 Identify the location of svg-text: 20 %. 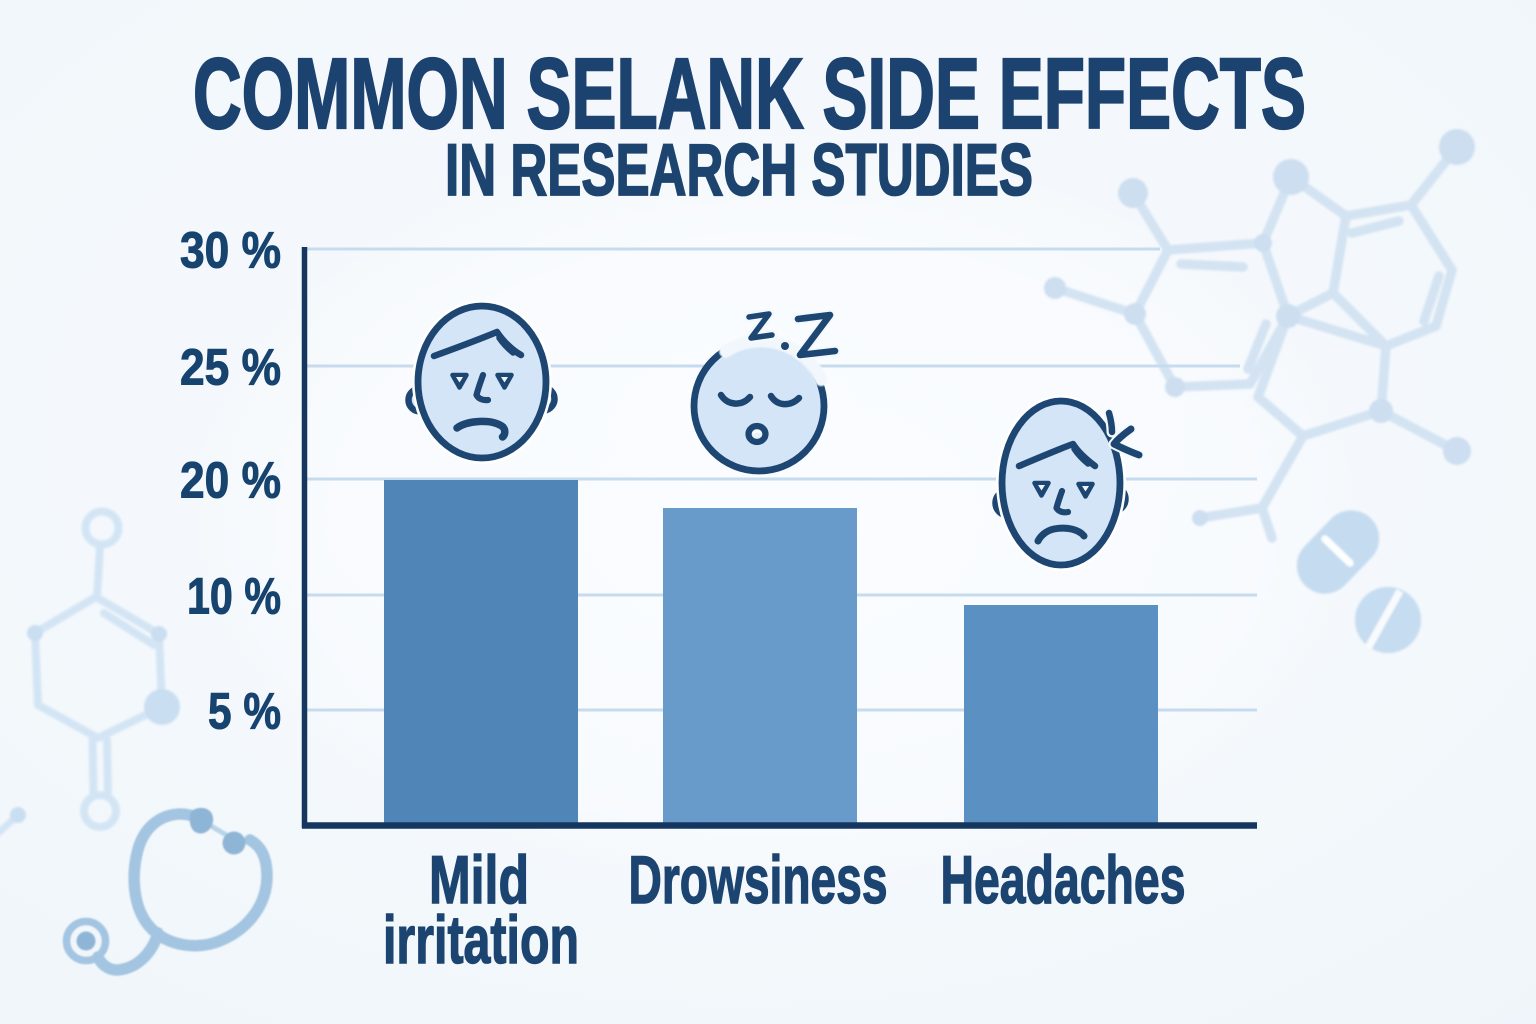
(230, 480).